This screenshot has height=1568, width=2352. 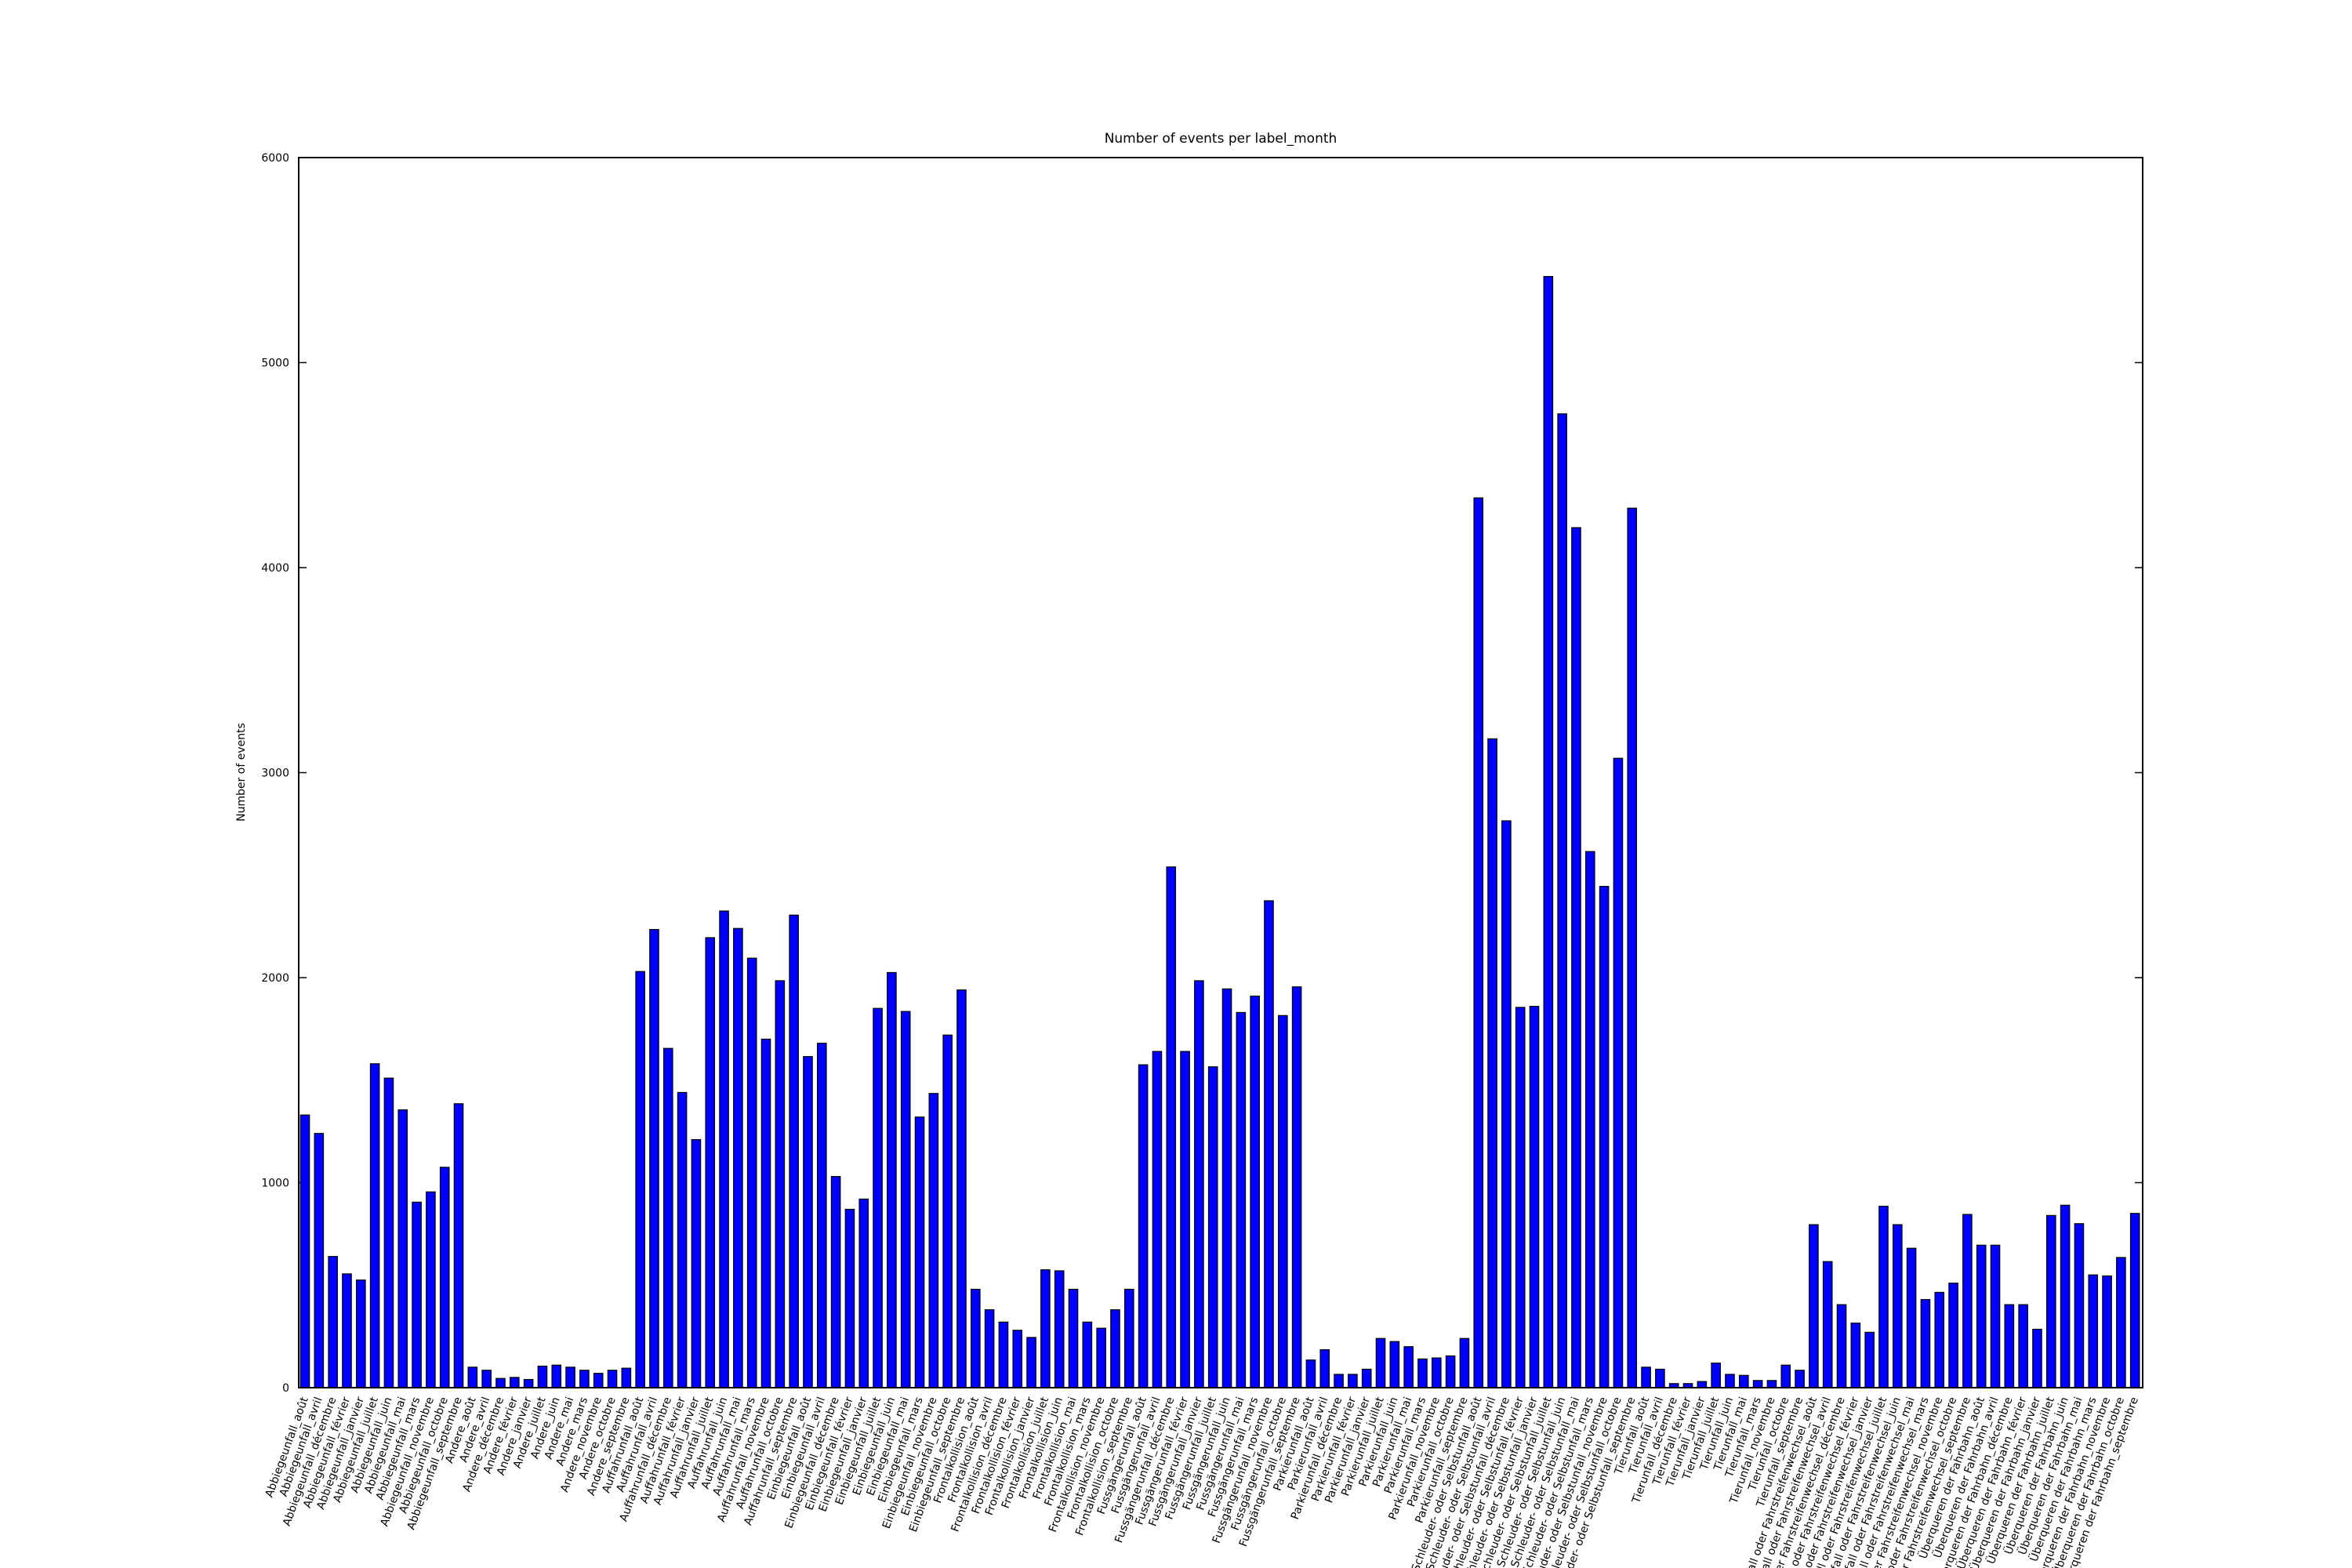 I want to click on y-tick-label: 5000, so click(x=275, y=364).